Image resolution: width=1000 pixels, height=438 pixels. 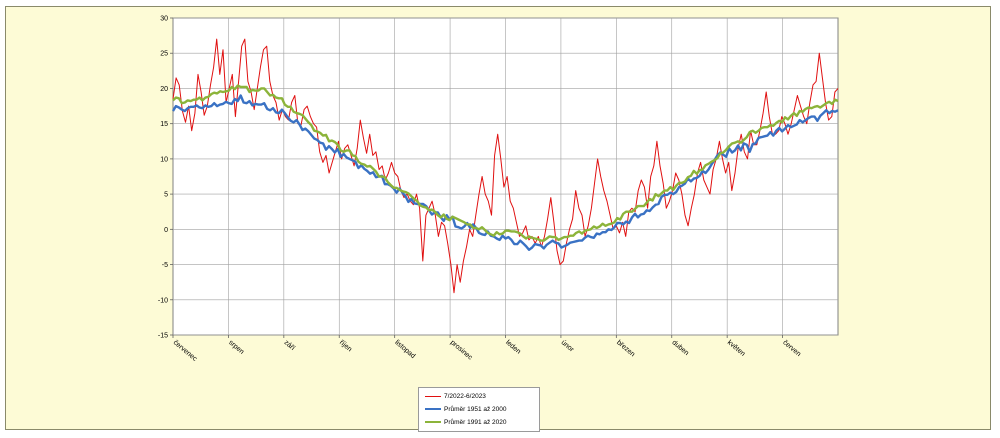 I want to click on x-tick-label: prosinec, so click(x=461, y=350).